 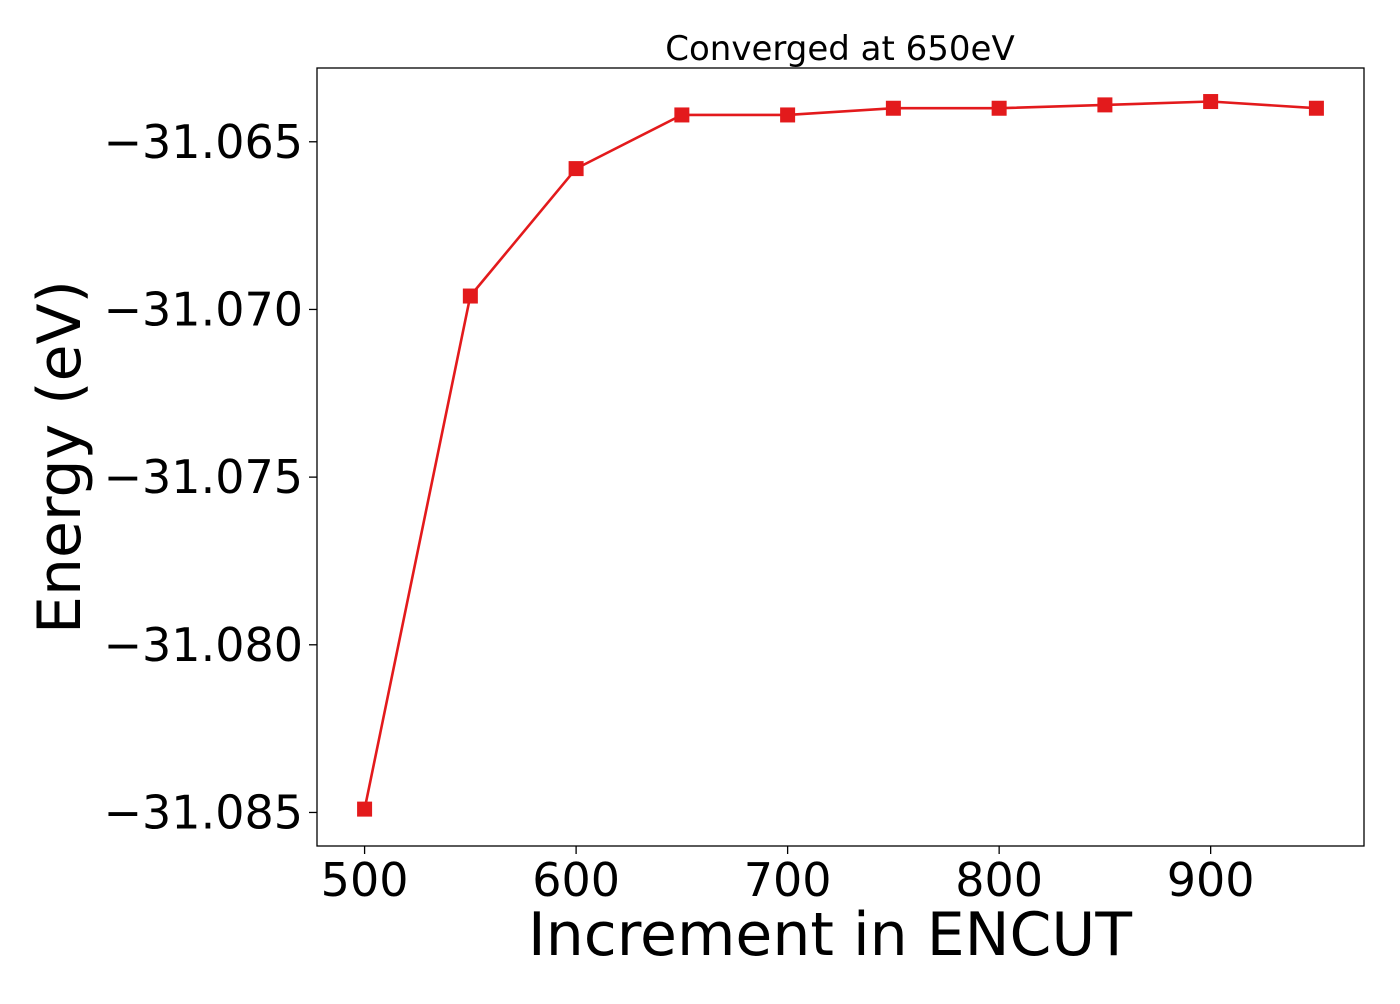 I want to click on x-tick-label: 700, so click(x=788, y=880).